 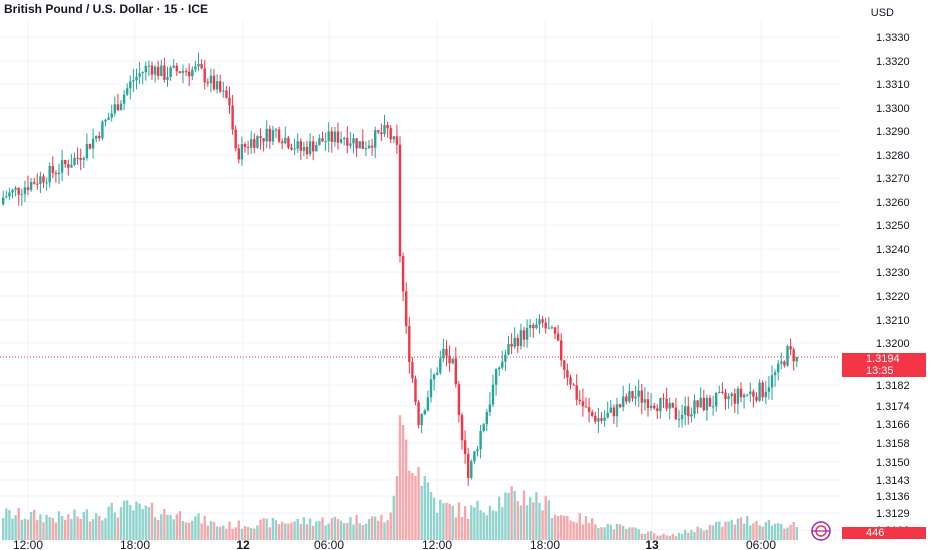 I want to click on price-tick-label: 1.3320, so click(x=893, y=62).